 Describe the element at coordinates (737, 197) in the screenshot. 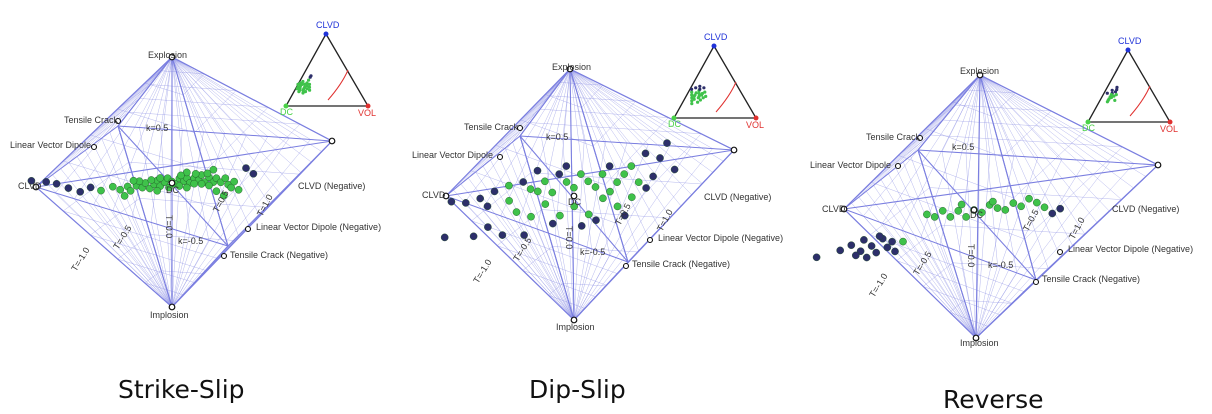

I see `label-clvd-neg: CLVD (Negative)` at that location.